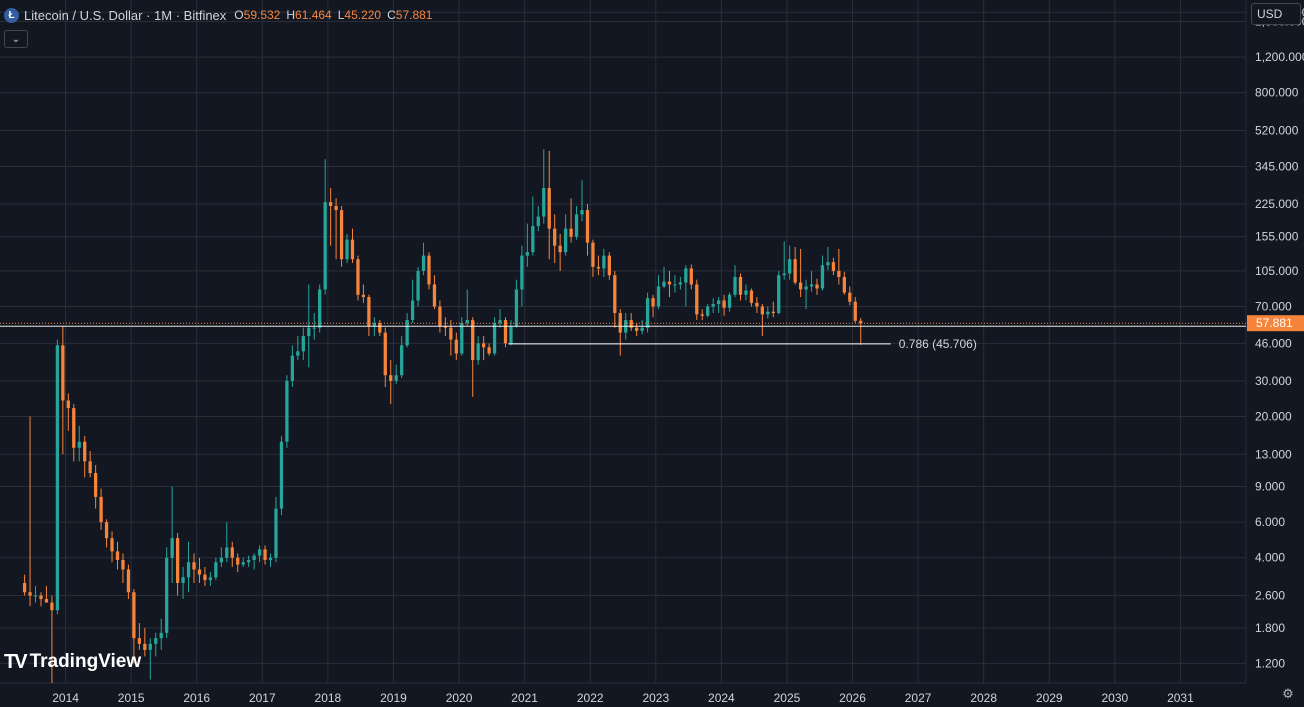 This screenshot has width=1304, height=707. What do you see at coordinates (262, 15) in the screenshot?
I see `open-value: 59.532` at bounding box center [262, 15].